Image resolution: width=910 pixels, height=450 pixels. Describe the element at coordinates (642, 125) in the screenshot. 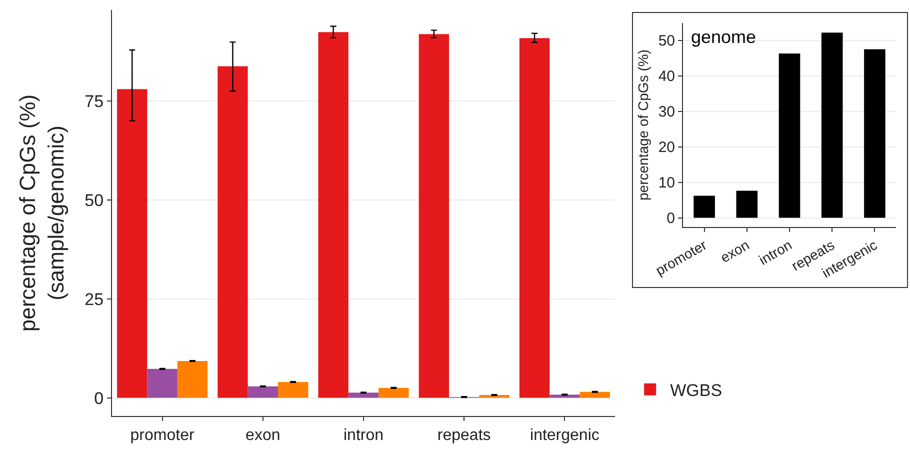

I see `y-axis-title: percentage of CpGs (%)` at that location.